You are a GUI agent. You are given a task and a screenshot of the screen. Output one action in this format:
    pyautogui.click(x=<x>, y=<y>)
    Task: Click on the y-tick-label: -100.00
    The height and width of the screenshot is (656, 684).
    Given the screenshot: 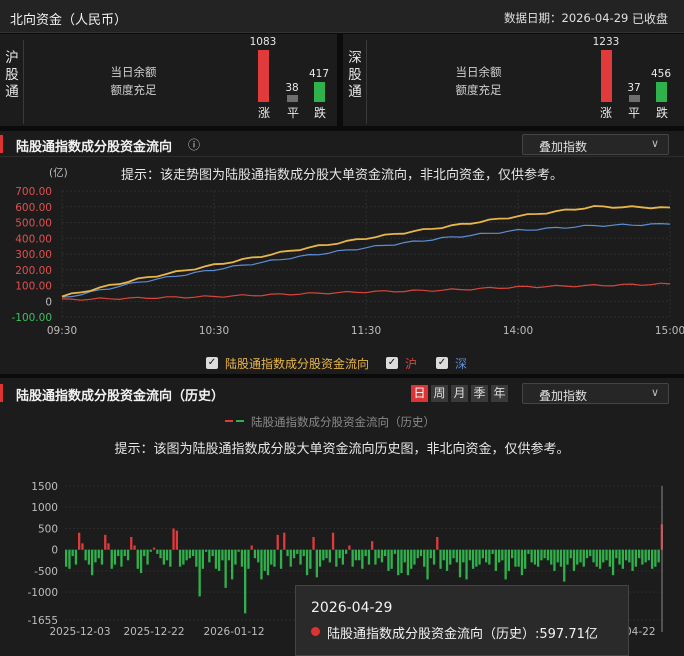 What is the action you would take?
    pyautogui.click(x=31, y=318)
    